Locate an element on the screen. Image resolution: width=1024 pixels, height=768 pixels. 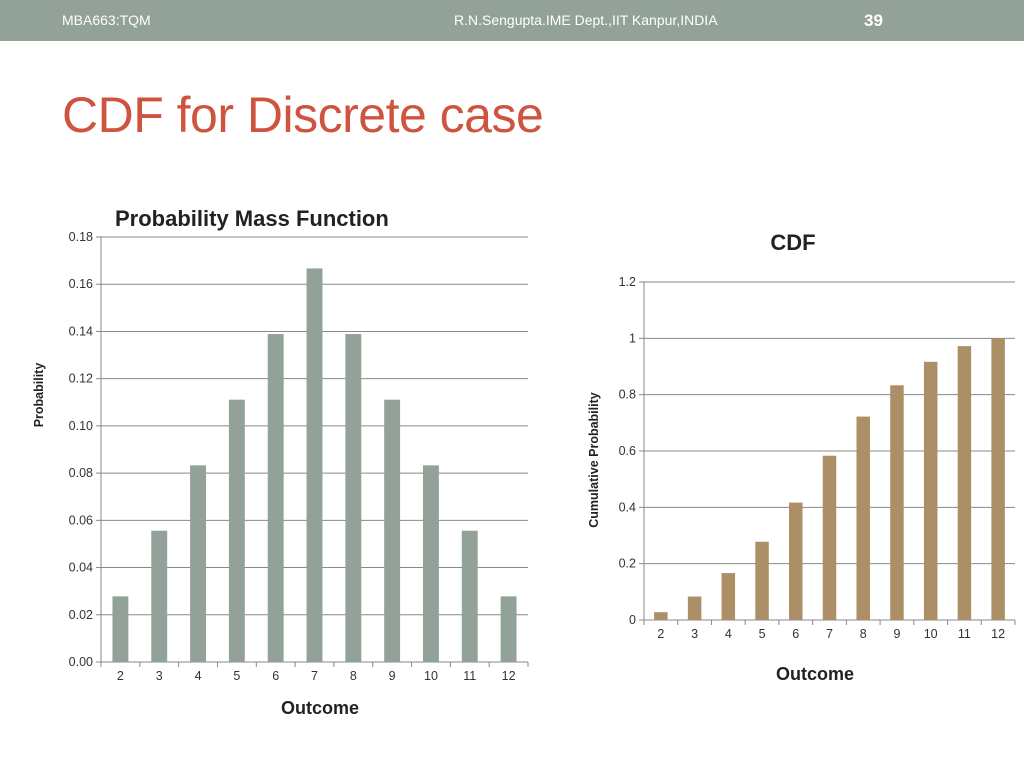
y-tick-label: 0 is located at coordinates (632, 620).